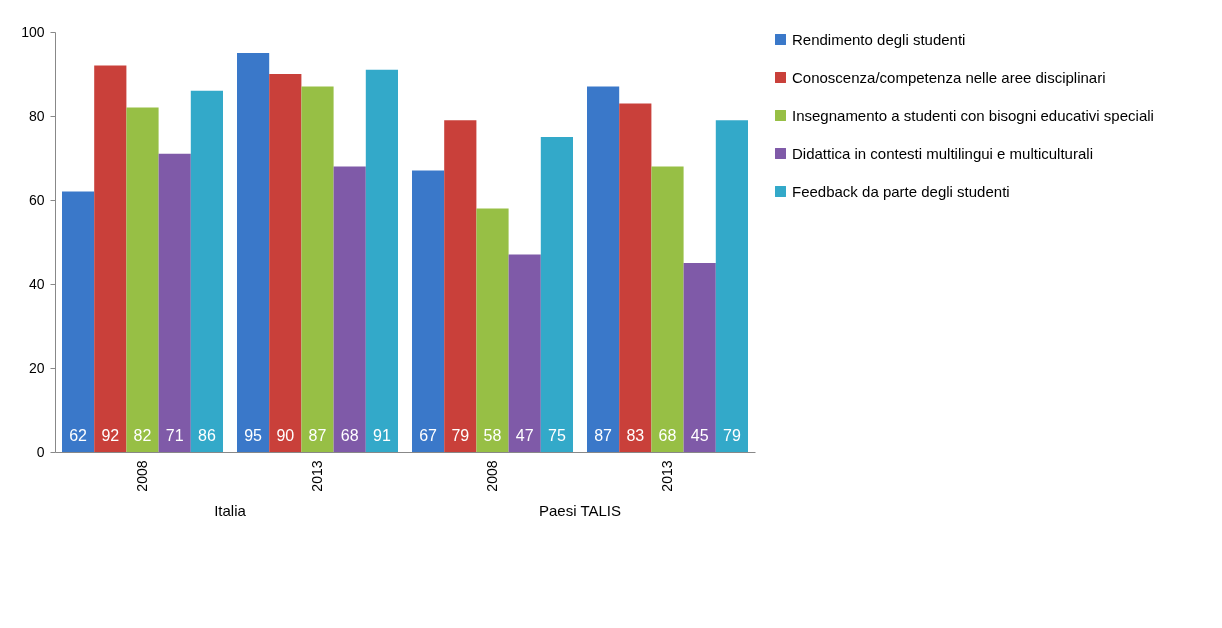  I want to click on data-label: 67, so click(428, 435).